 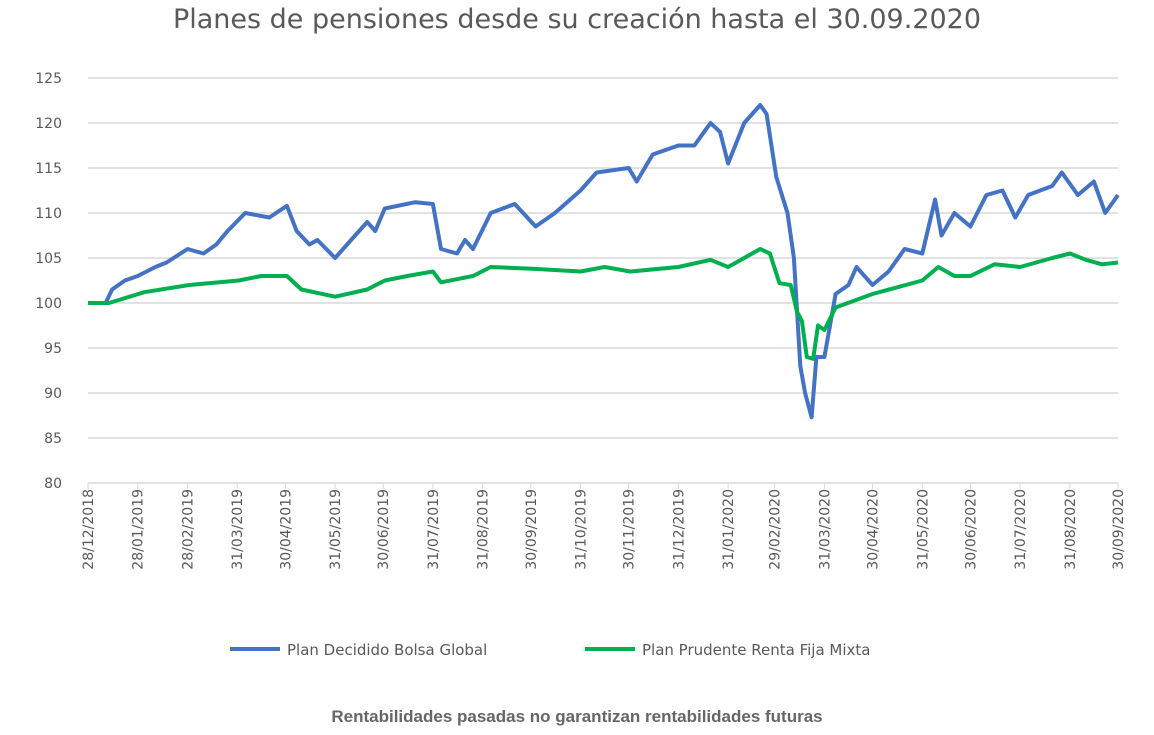 What do you see at coordinates (679, 529) in the screenshot?
I see `x-tick-label: 31/12/2019` at bounding box center [679, 529].